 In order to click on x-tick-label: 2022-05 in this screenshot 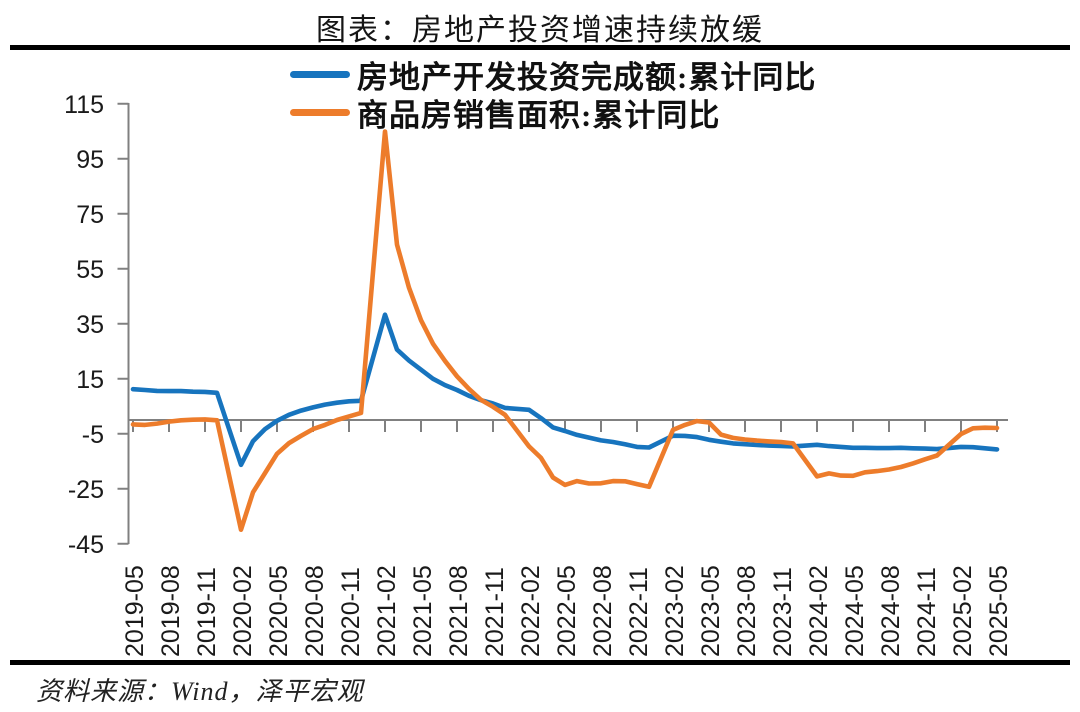, I will do `click(567, 611)`.